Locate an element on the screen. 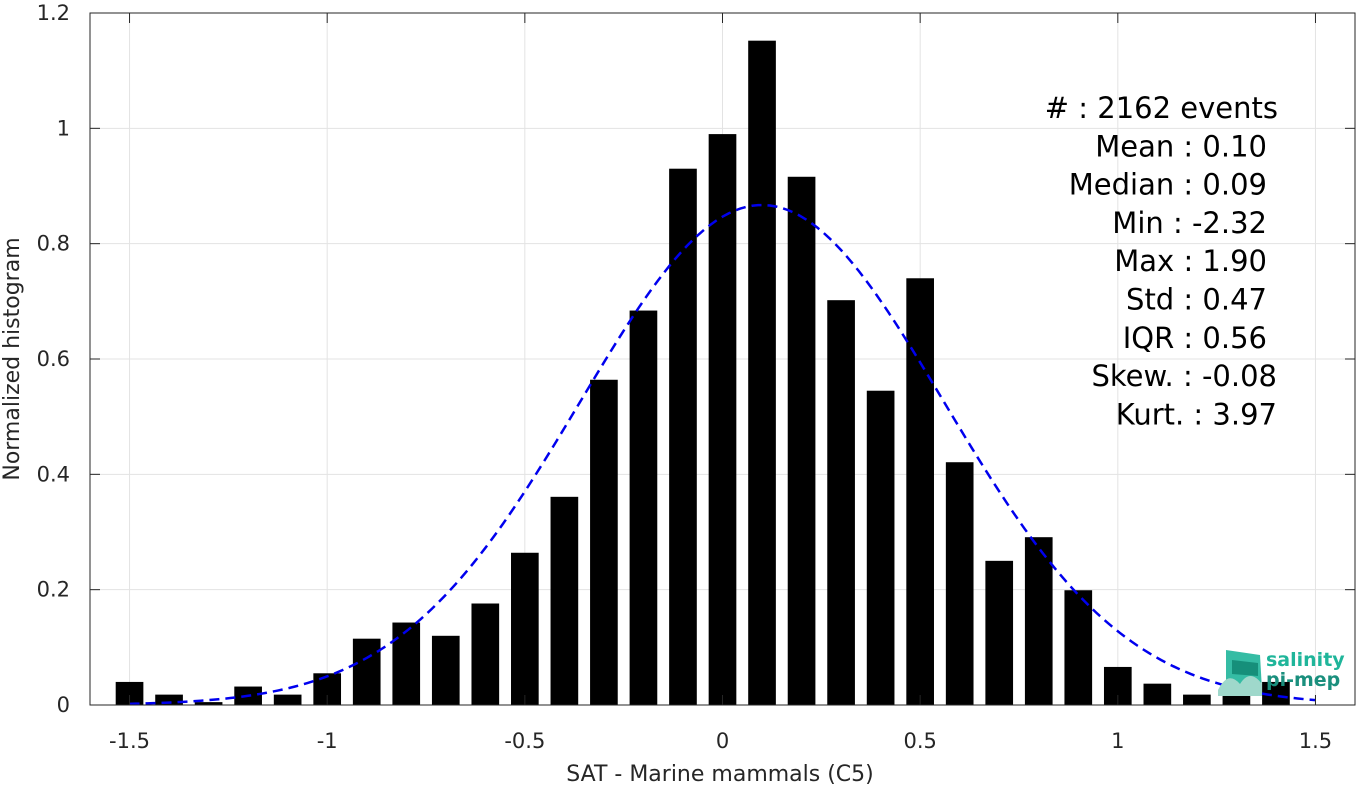 Image resolution: width=1367 pixels, height=785 pixels. y-tick-label: 0 is located at coordinates (63, 705).